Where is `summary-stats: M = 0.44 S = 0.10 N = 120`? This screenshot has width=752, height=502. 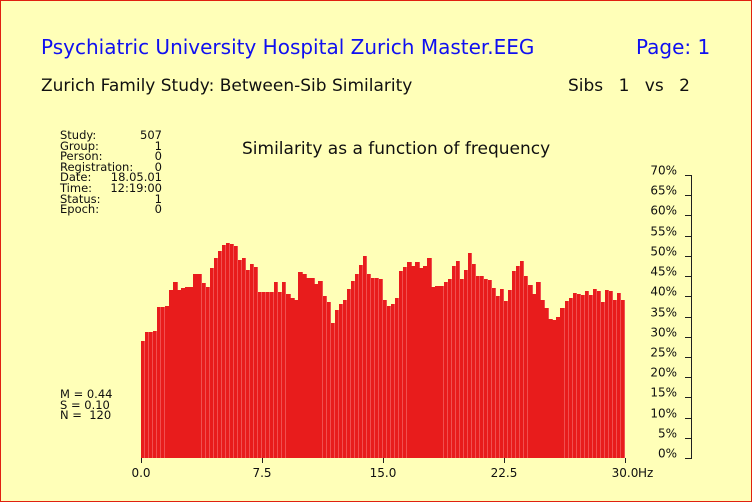 summary-stats: M = 0.44 S = 0.10 N = 120 is located at coordinates (86, 404).